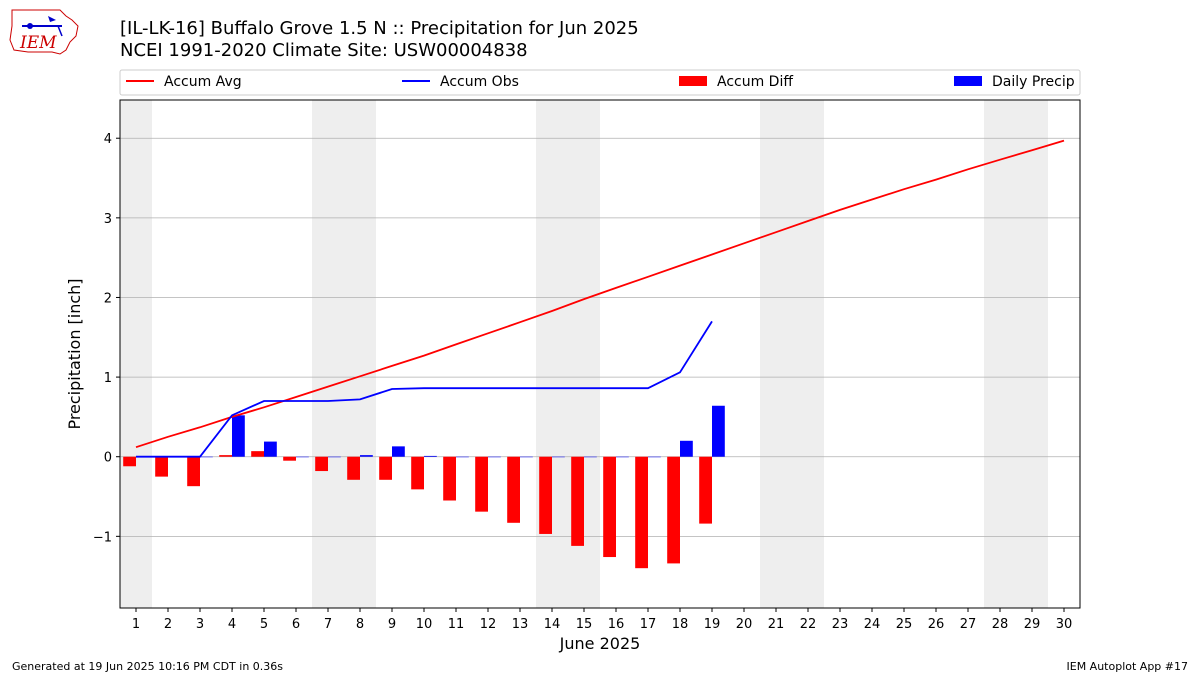  What do you see at coordinates (552, 624) in the screenshot?
I see `xtick-label-14: 14` at bounding box center [552, 624].